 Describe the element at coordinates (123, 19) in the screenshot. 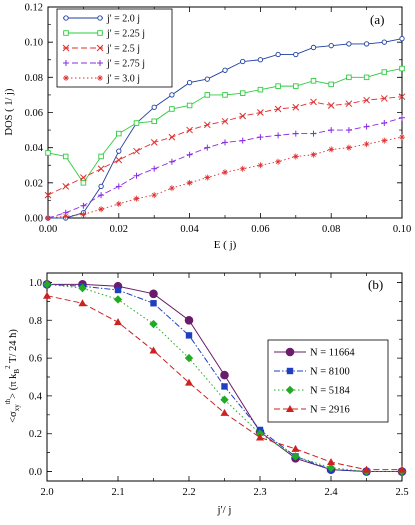

I see `legend-label: j' = 2.0 j` at that location.